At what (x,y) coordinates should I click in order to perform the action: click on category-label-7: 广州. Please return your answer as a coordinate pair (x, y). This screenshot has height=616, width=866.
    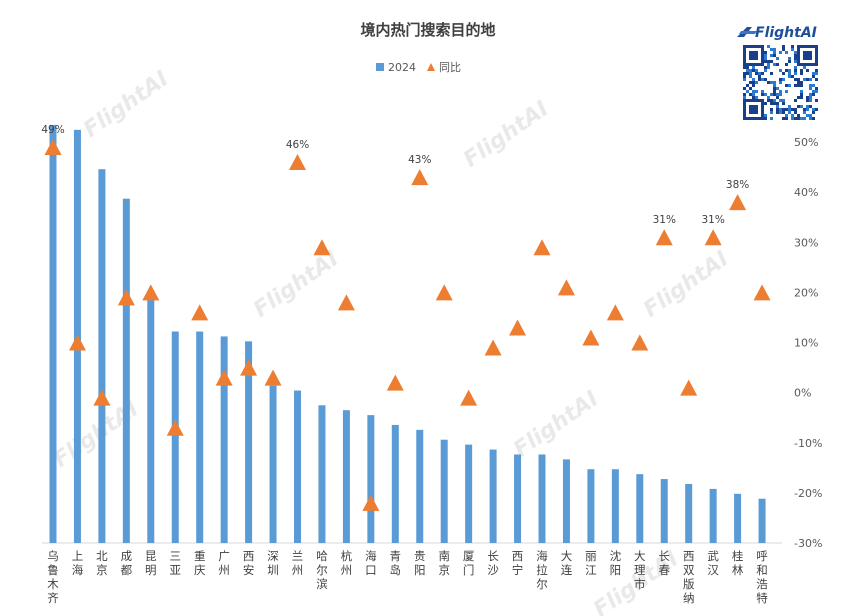
    Looking at the image, I should click on (224, 563).